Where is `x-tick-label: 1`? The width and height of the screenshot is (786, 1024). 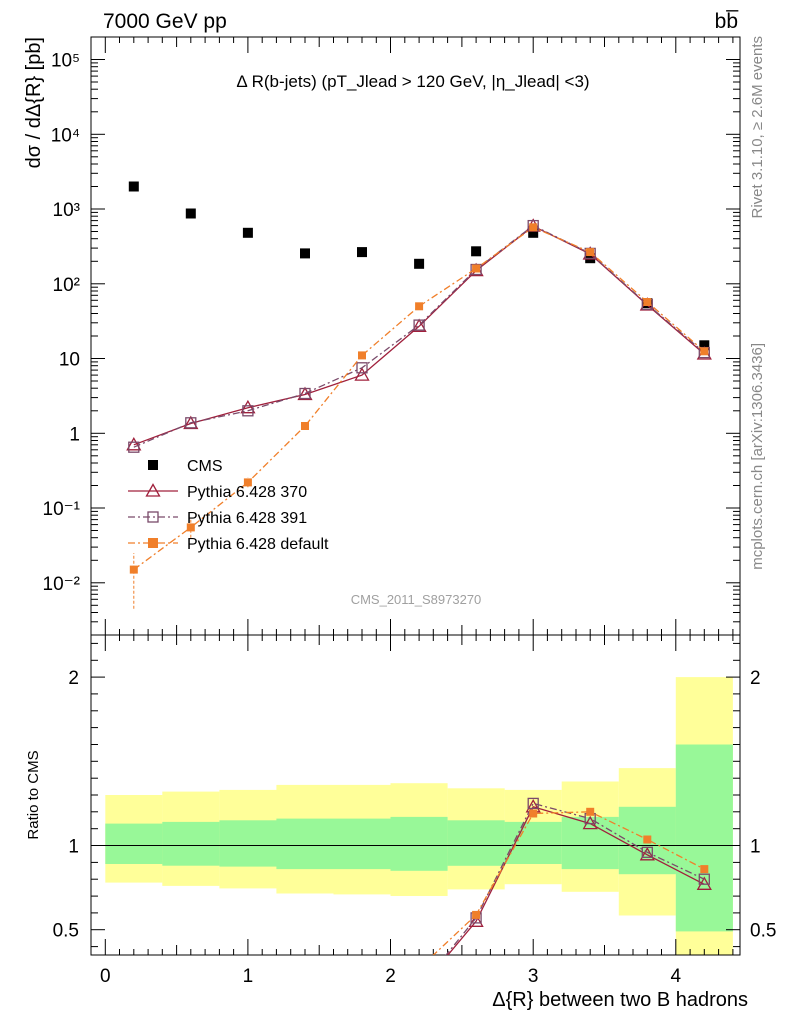 x-tick-label: 1 is located at coordinates (248, 976).